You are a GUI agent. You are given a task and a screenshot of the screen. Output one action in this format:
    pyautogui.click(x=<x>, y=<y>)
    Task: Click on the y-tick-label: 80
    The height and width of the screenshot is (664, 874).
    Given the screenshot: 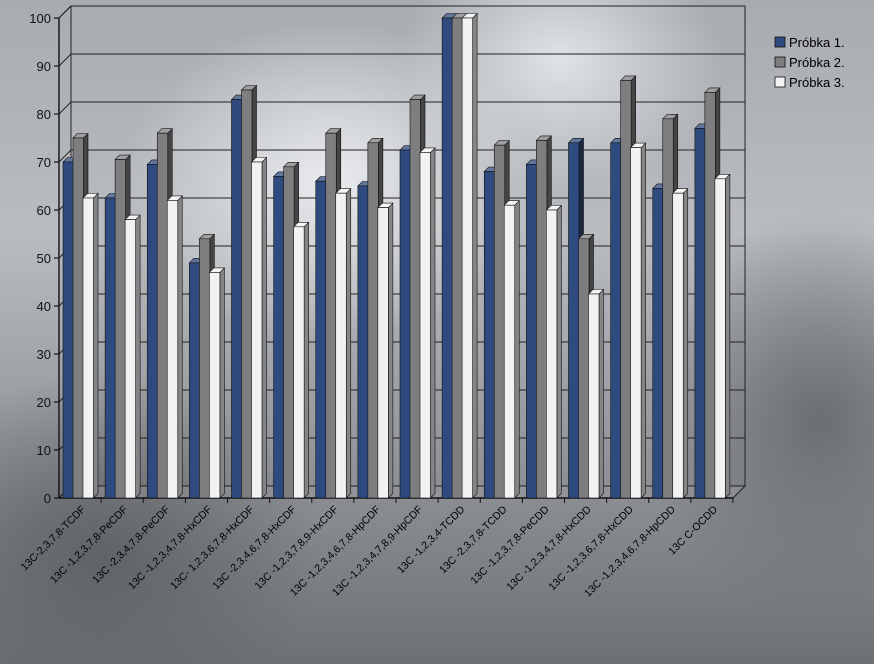 What is the action you would take?
    pyautogui.click(x=44, y=114)
    